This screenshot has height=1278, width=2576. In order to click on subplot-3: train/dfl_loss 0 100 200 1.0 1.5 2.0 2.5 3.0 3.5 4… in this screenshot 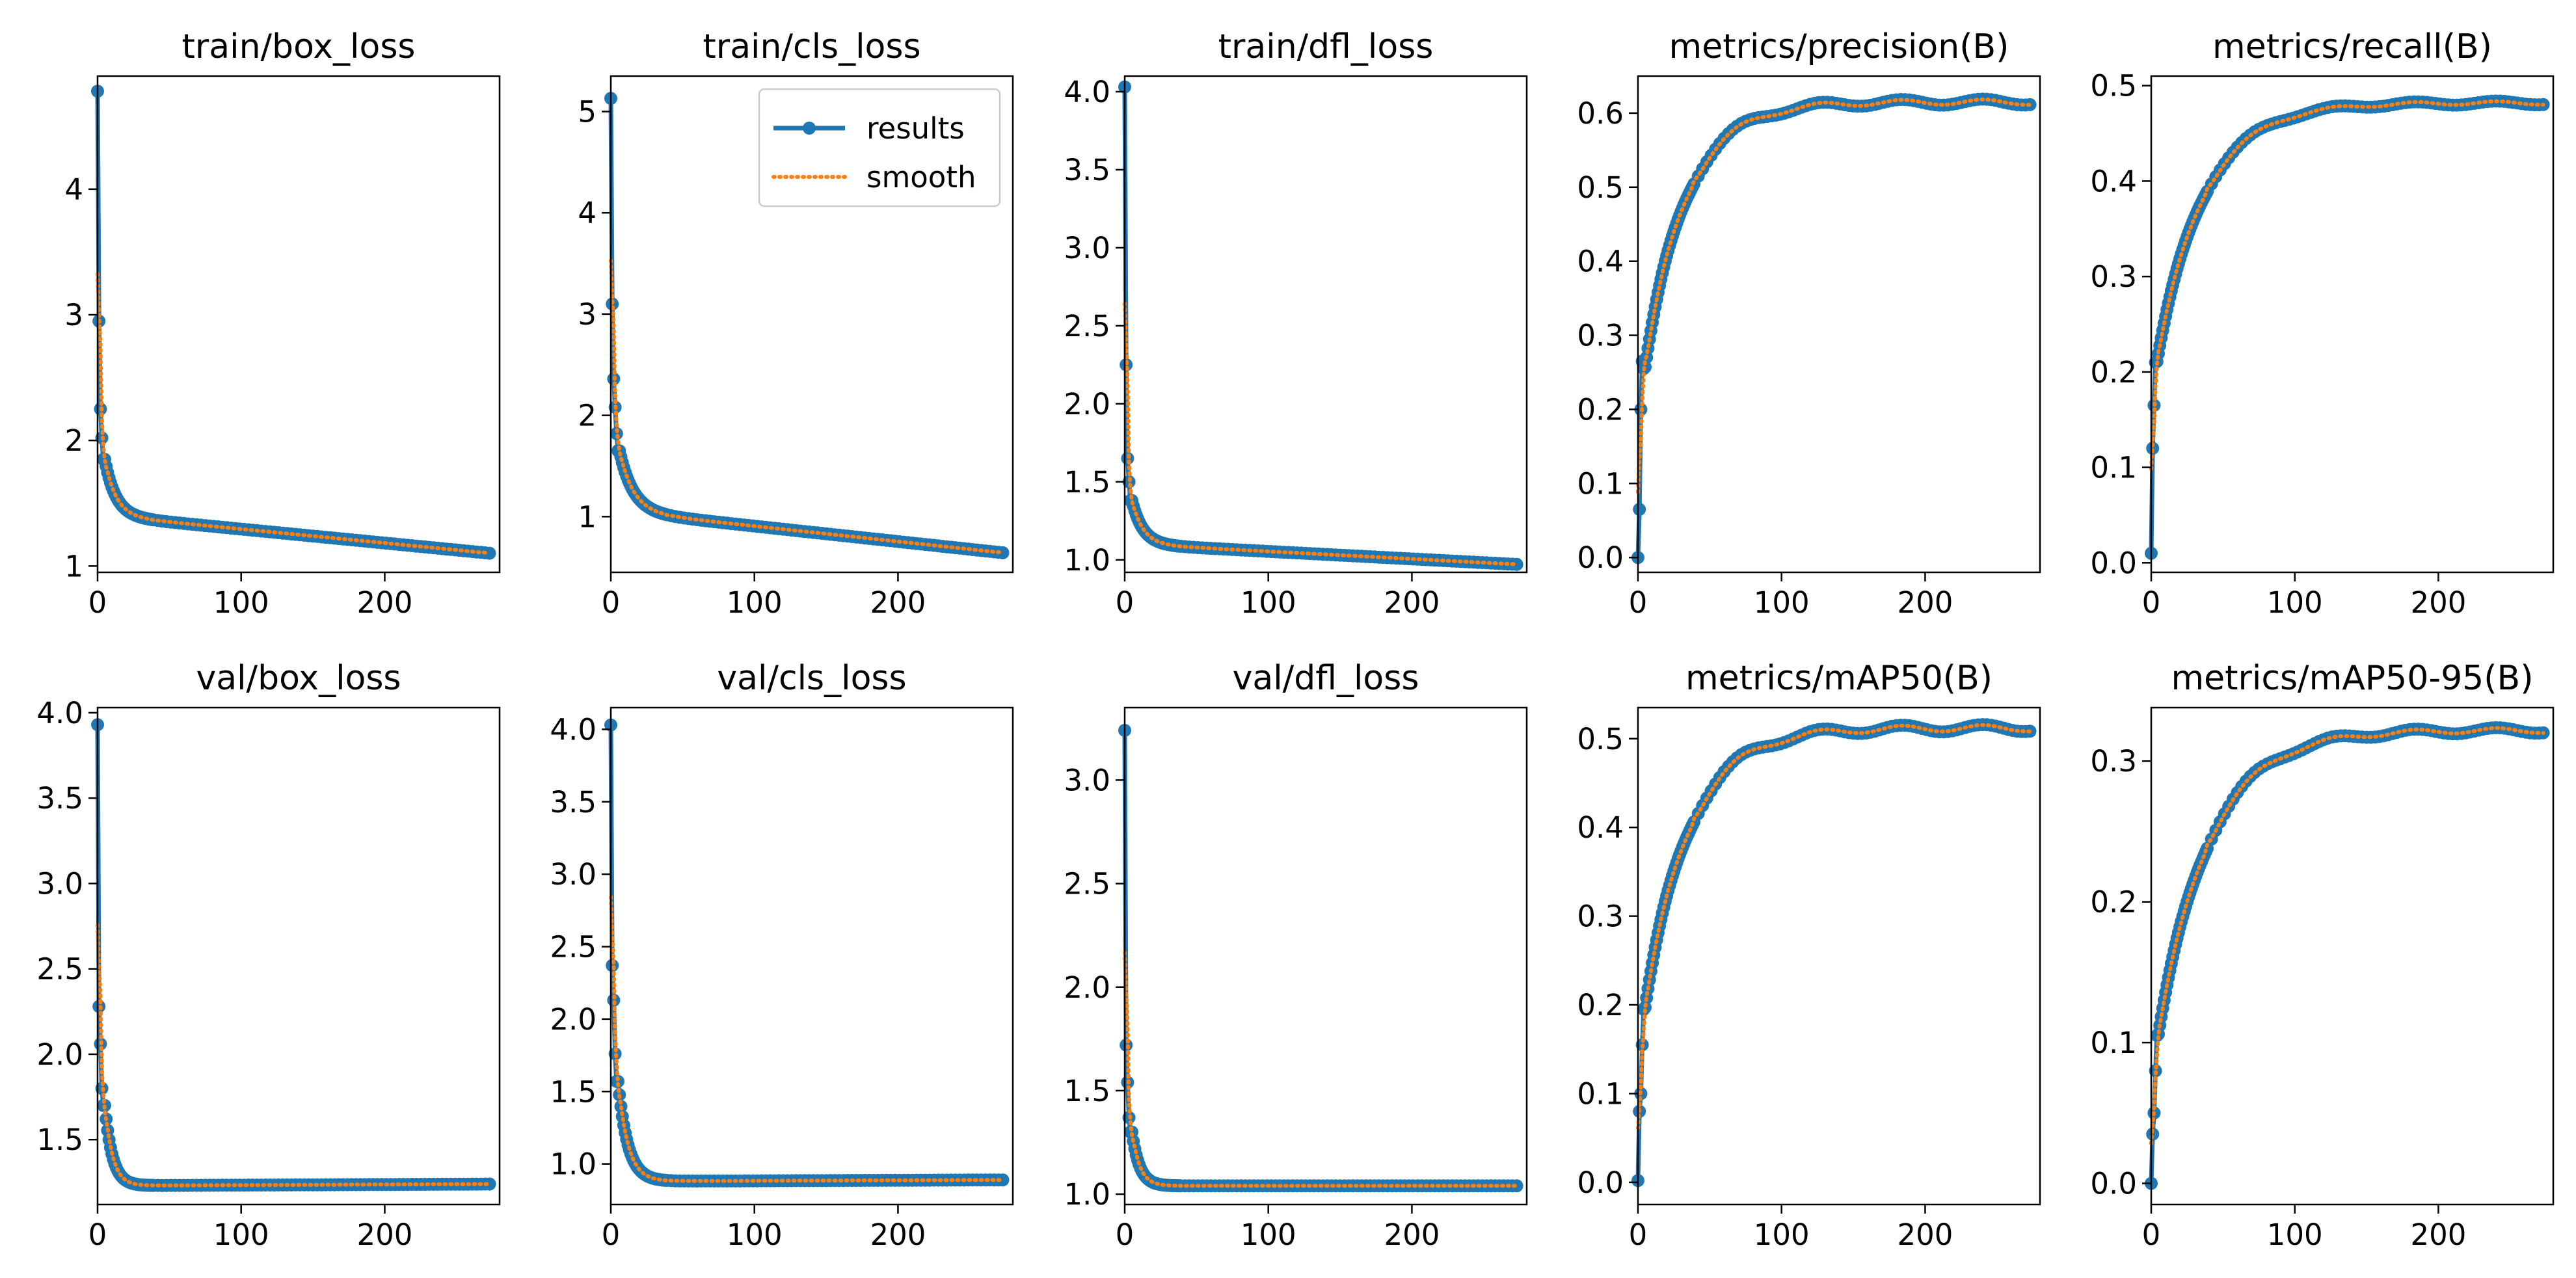, I will do `click(1296, 324)`.